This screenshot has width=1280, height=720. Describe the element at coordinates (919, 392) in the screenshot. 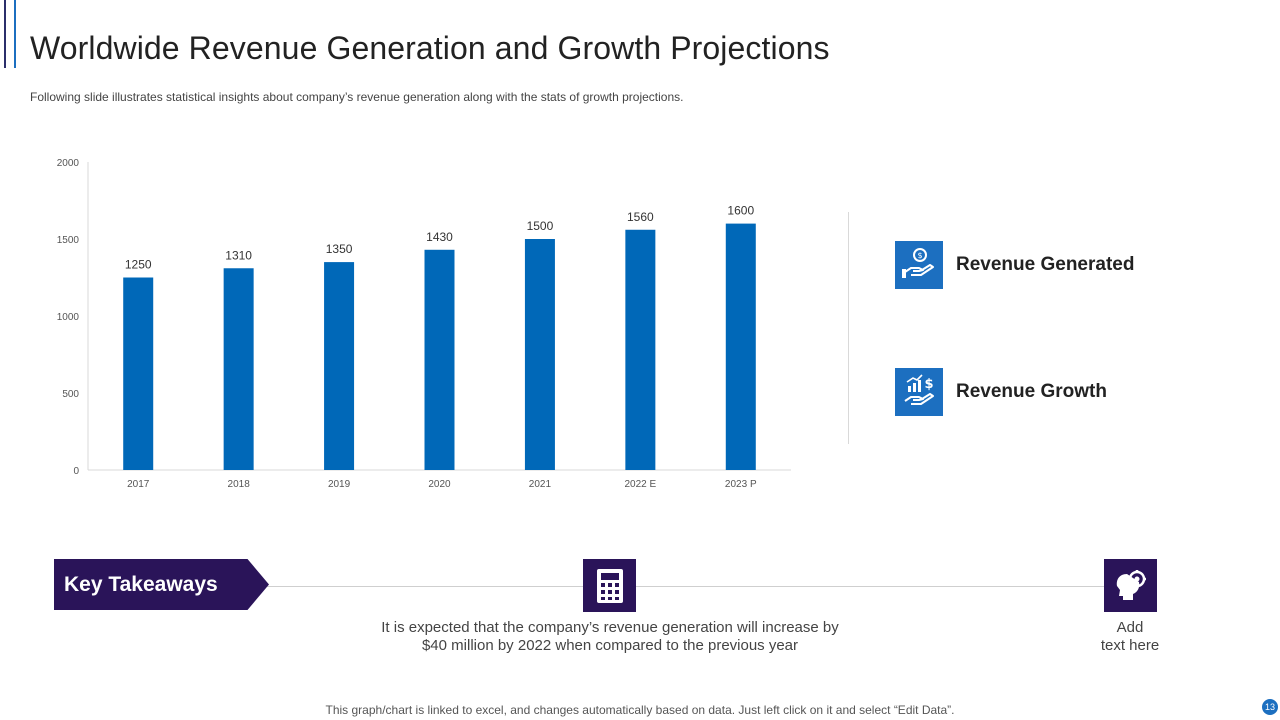

I see `hand-growth-chart-icon: $` at that location.